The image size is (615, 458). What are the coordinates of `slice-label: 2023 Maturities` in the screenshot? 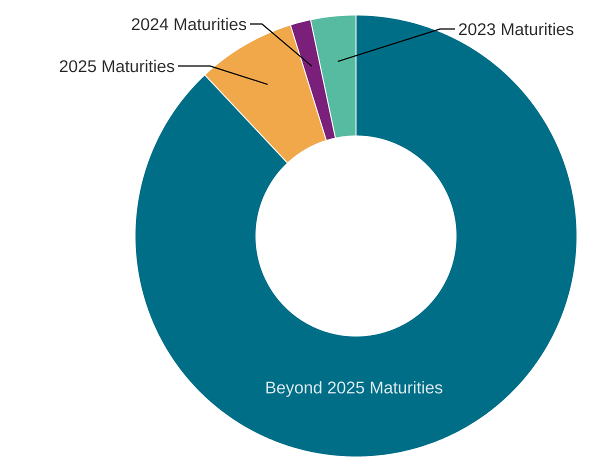 It's located at (516, 29).